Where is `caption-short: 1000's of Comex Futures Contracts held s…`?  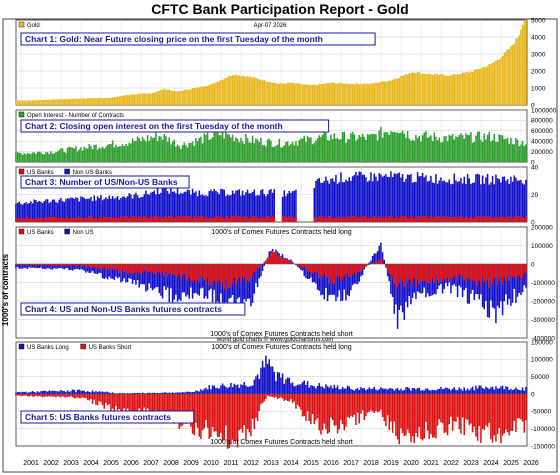
caption-short: 1000's of Comex Futures Contracts held s… is located at coordinates (281, 442).